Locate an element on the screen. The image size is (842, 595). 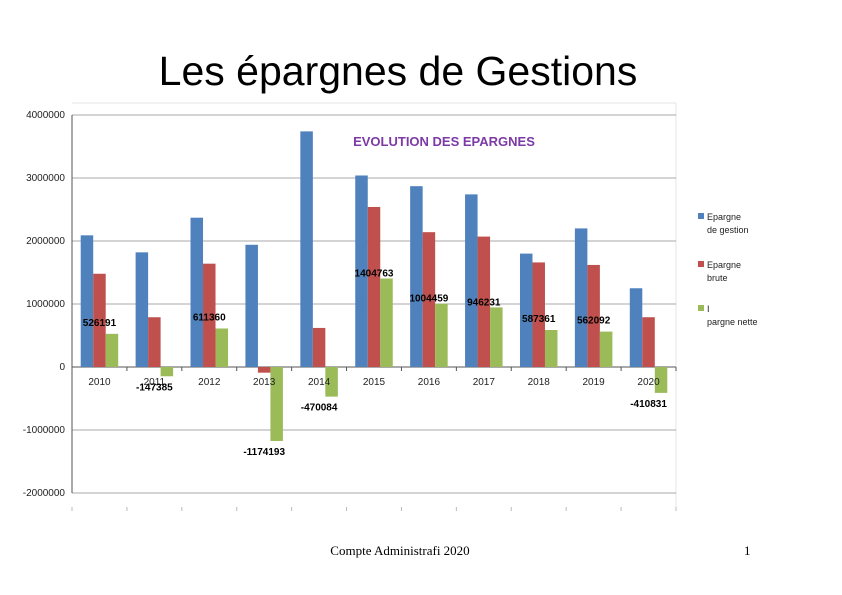
data-label-2014: -470084 is located at coordinates (319, 408).